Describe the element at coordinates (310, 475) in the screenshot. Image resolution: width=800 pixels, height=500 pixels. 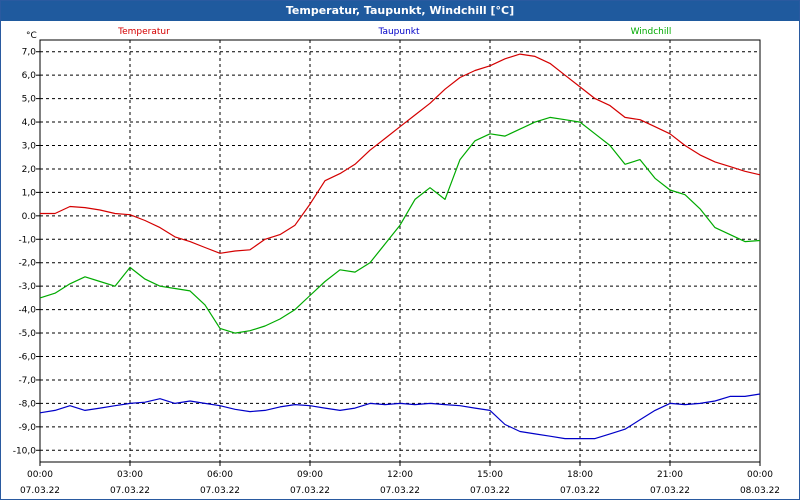
I see `x-tick-time-label: 09:00` at that location.